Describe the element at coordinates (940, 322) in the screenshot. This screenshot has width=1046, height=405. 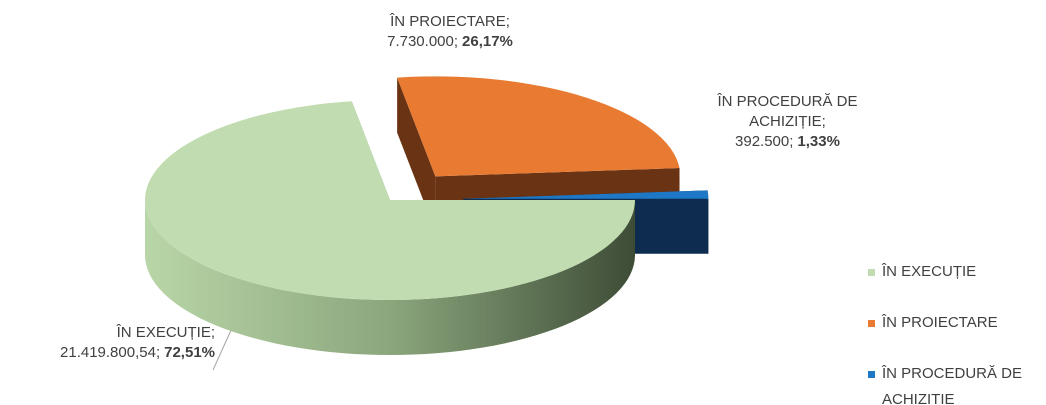
I see `legend-label: ÎN PROIECTARE` at that location.